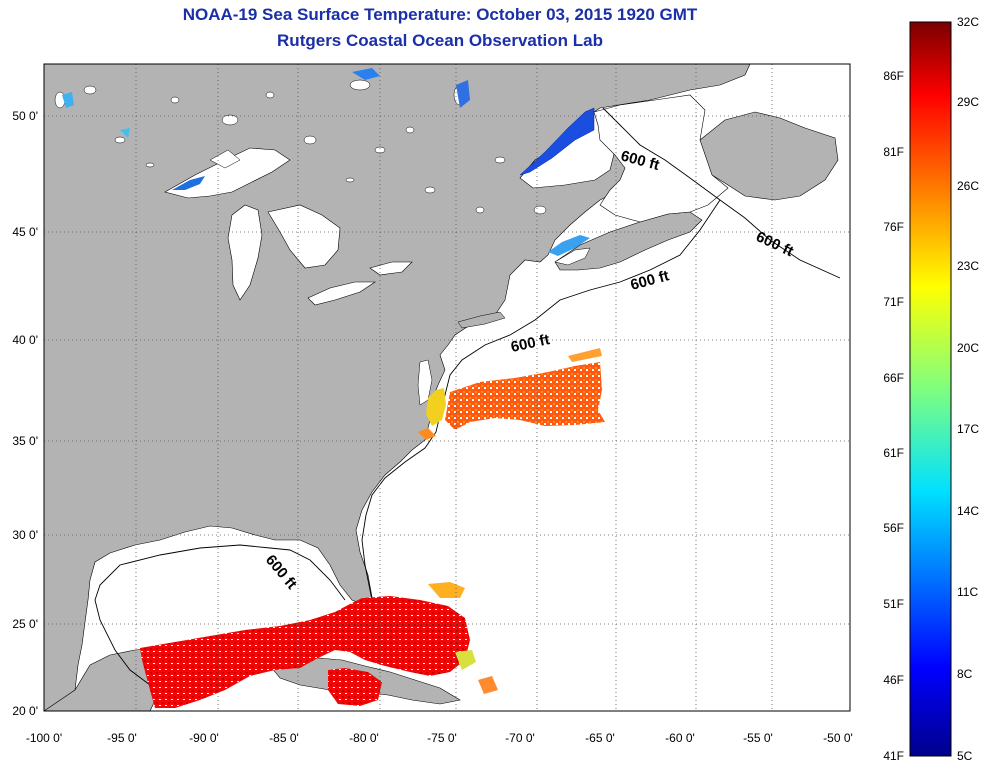  Describe the element at coordinates (600, 738) in the screenshot. I see `lon-tick-label: -65 0'` at that location.